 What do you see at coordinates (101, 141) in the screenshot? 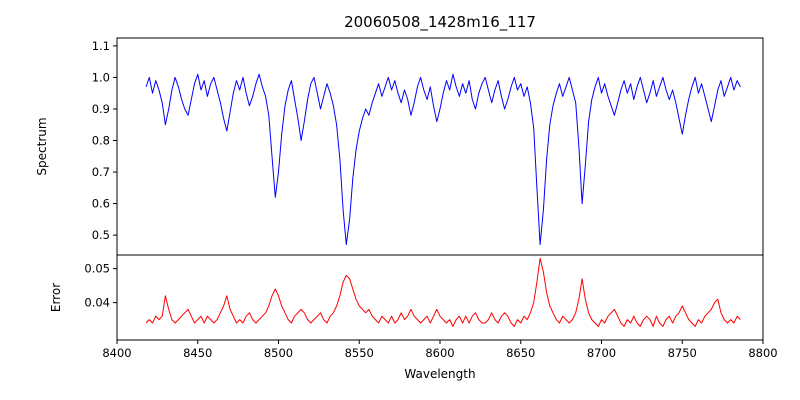
I see `y-tick-label: 0.8` at bounding box center [101, 141].